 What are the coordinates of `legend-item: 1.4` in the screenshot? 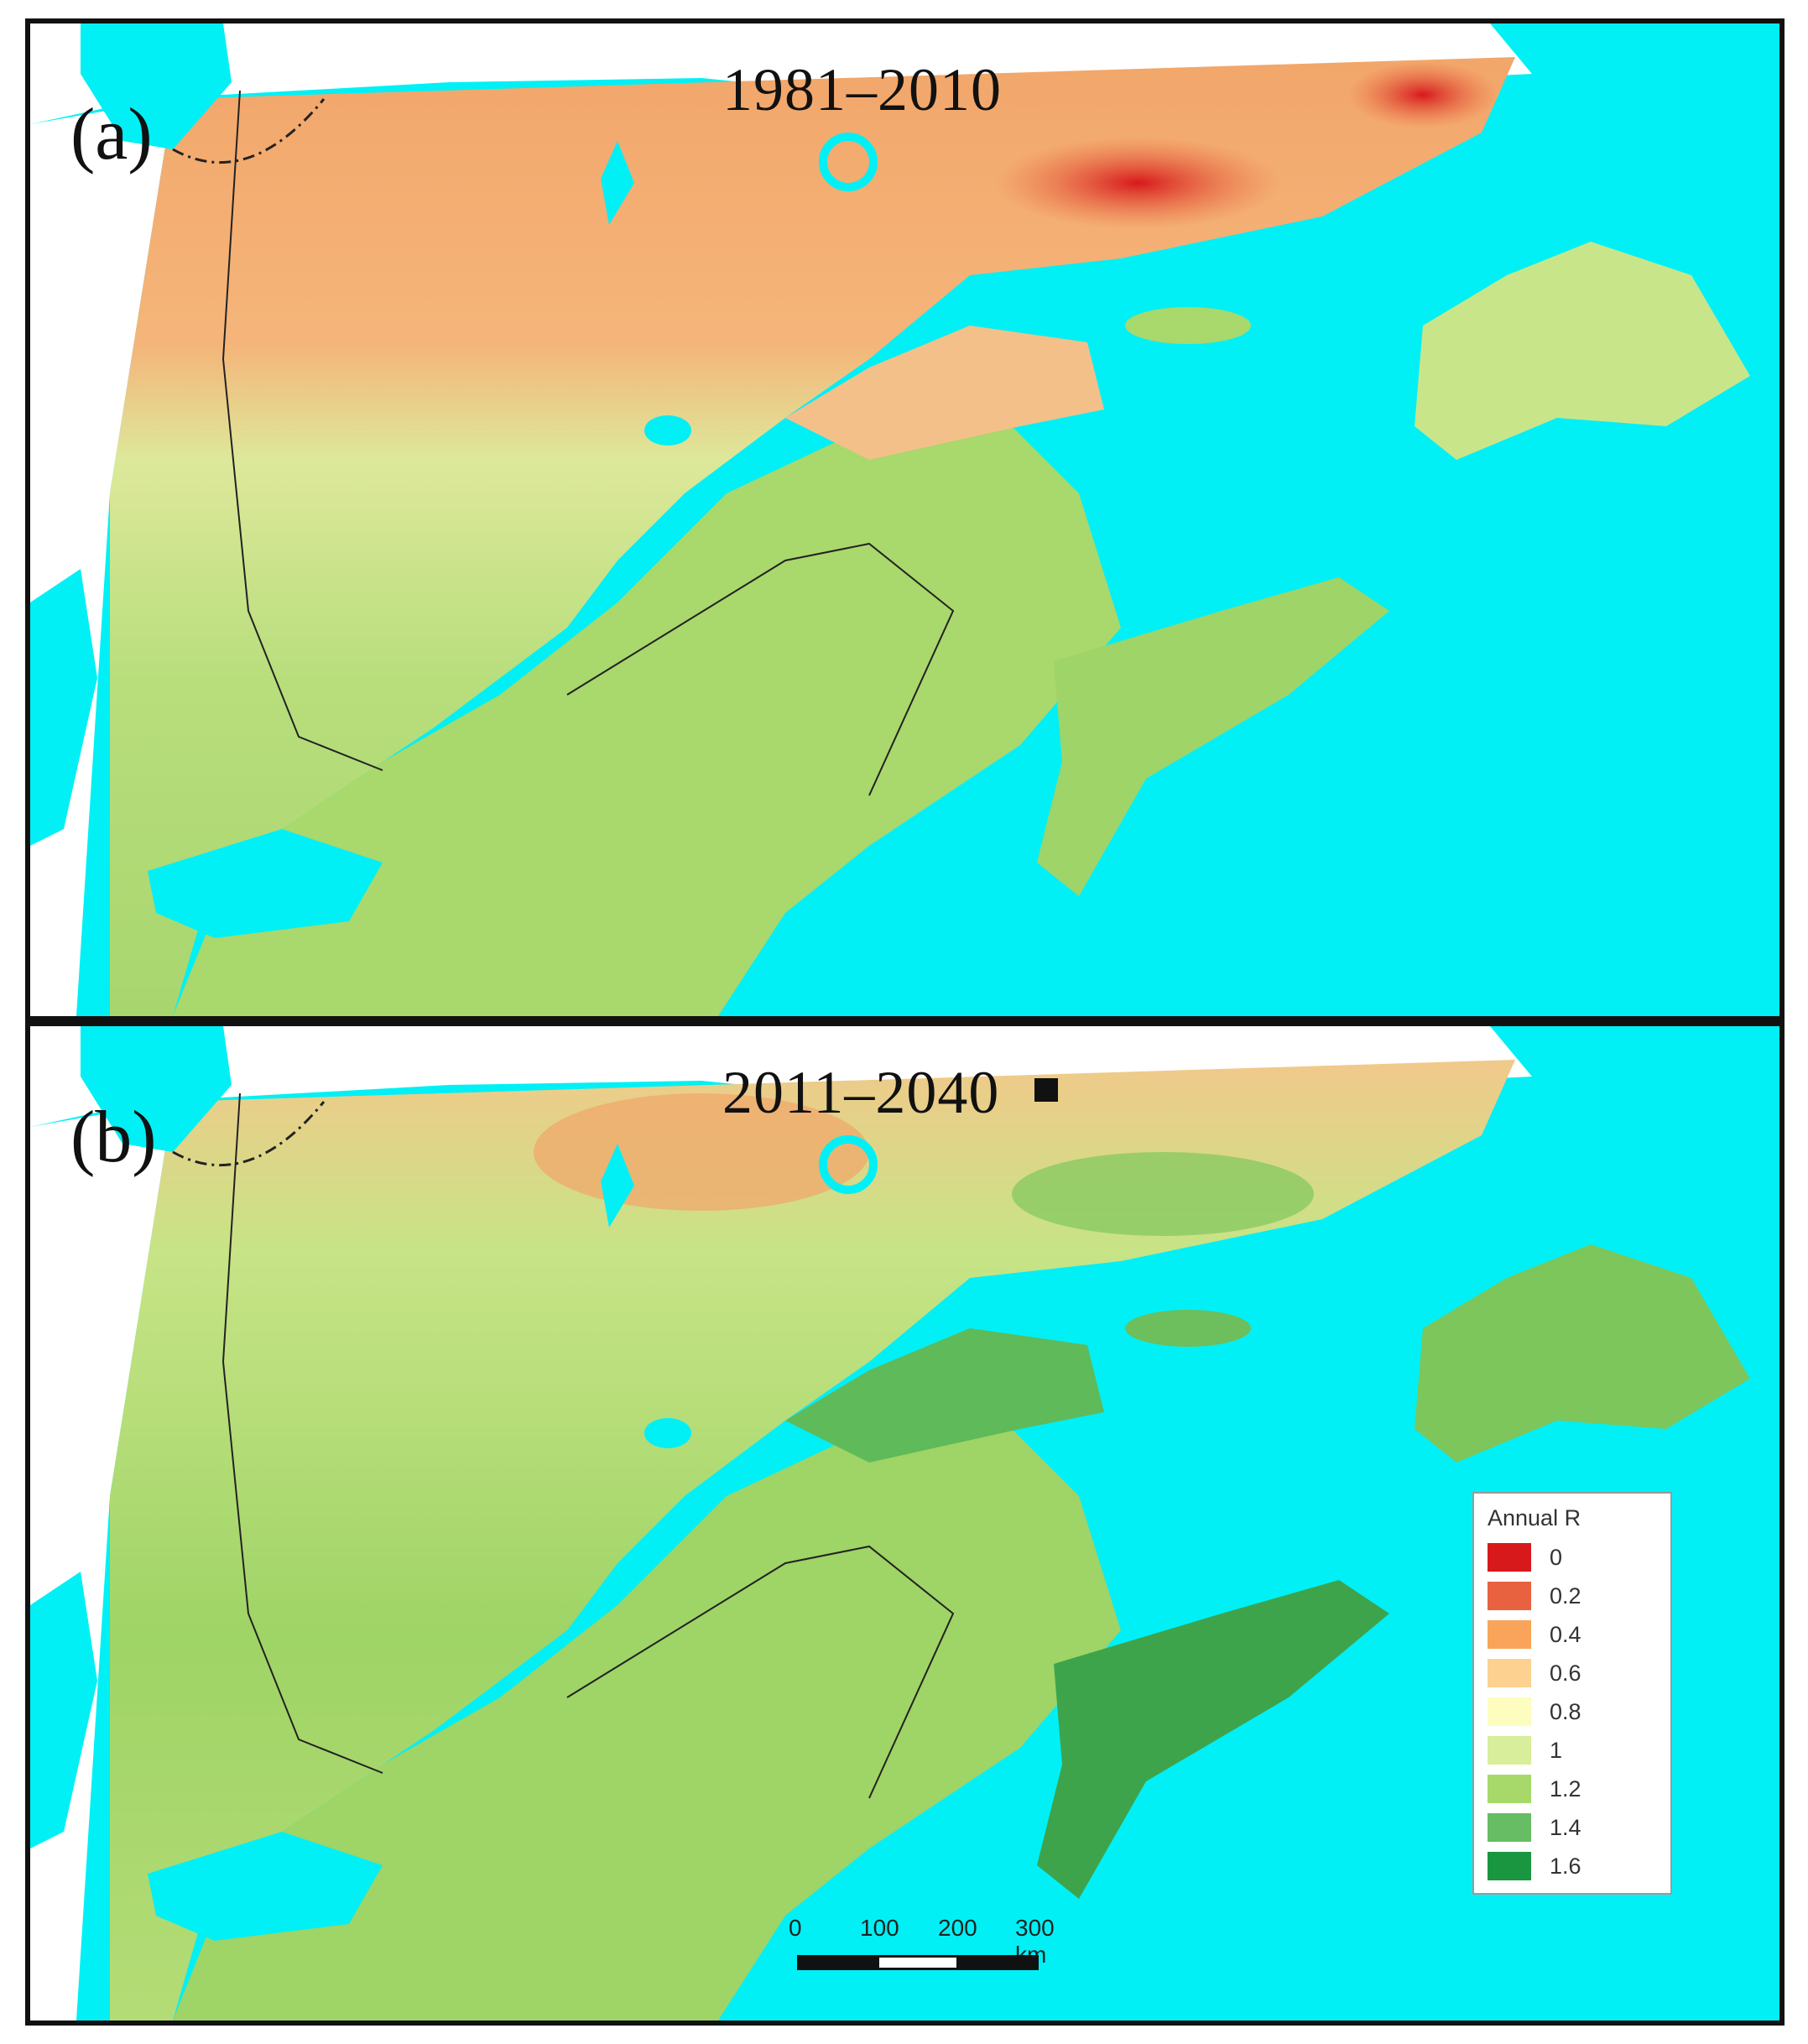 It's located at (1572, 1828).